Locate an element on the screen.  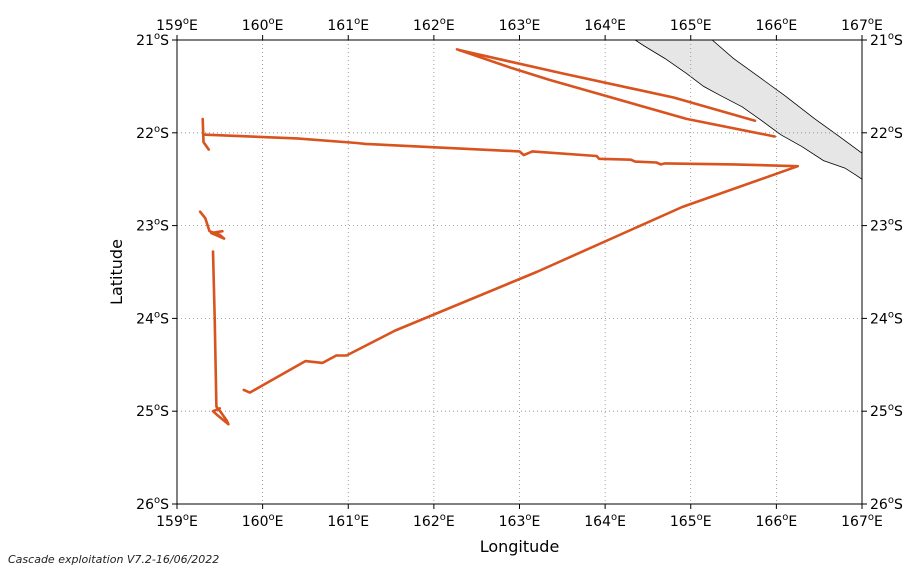
x-tick-label-top: 163oE is located at coordinates (520, 25).